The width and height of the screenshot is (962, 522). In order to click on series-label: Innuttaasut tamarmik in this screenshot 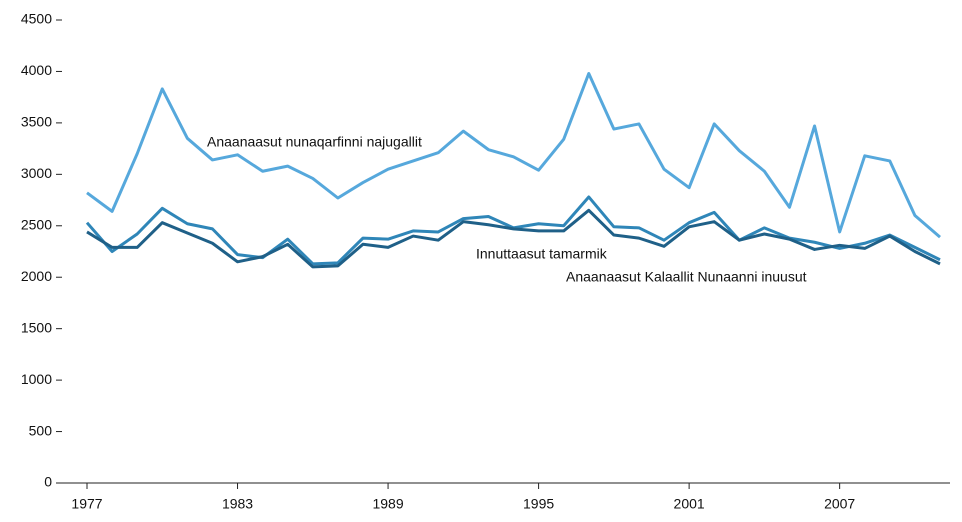, I will do `click(542, 254)`.